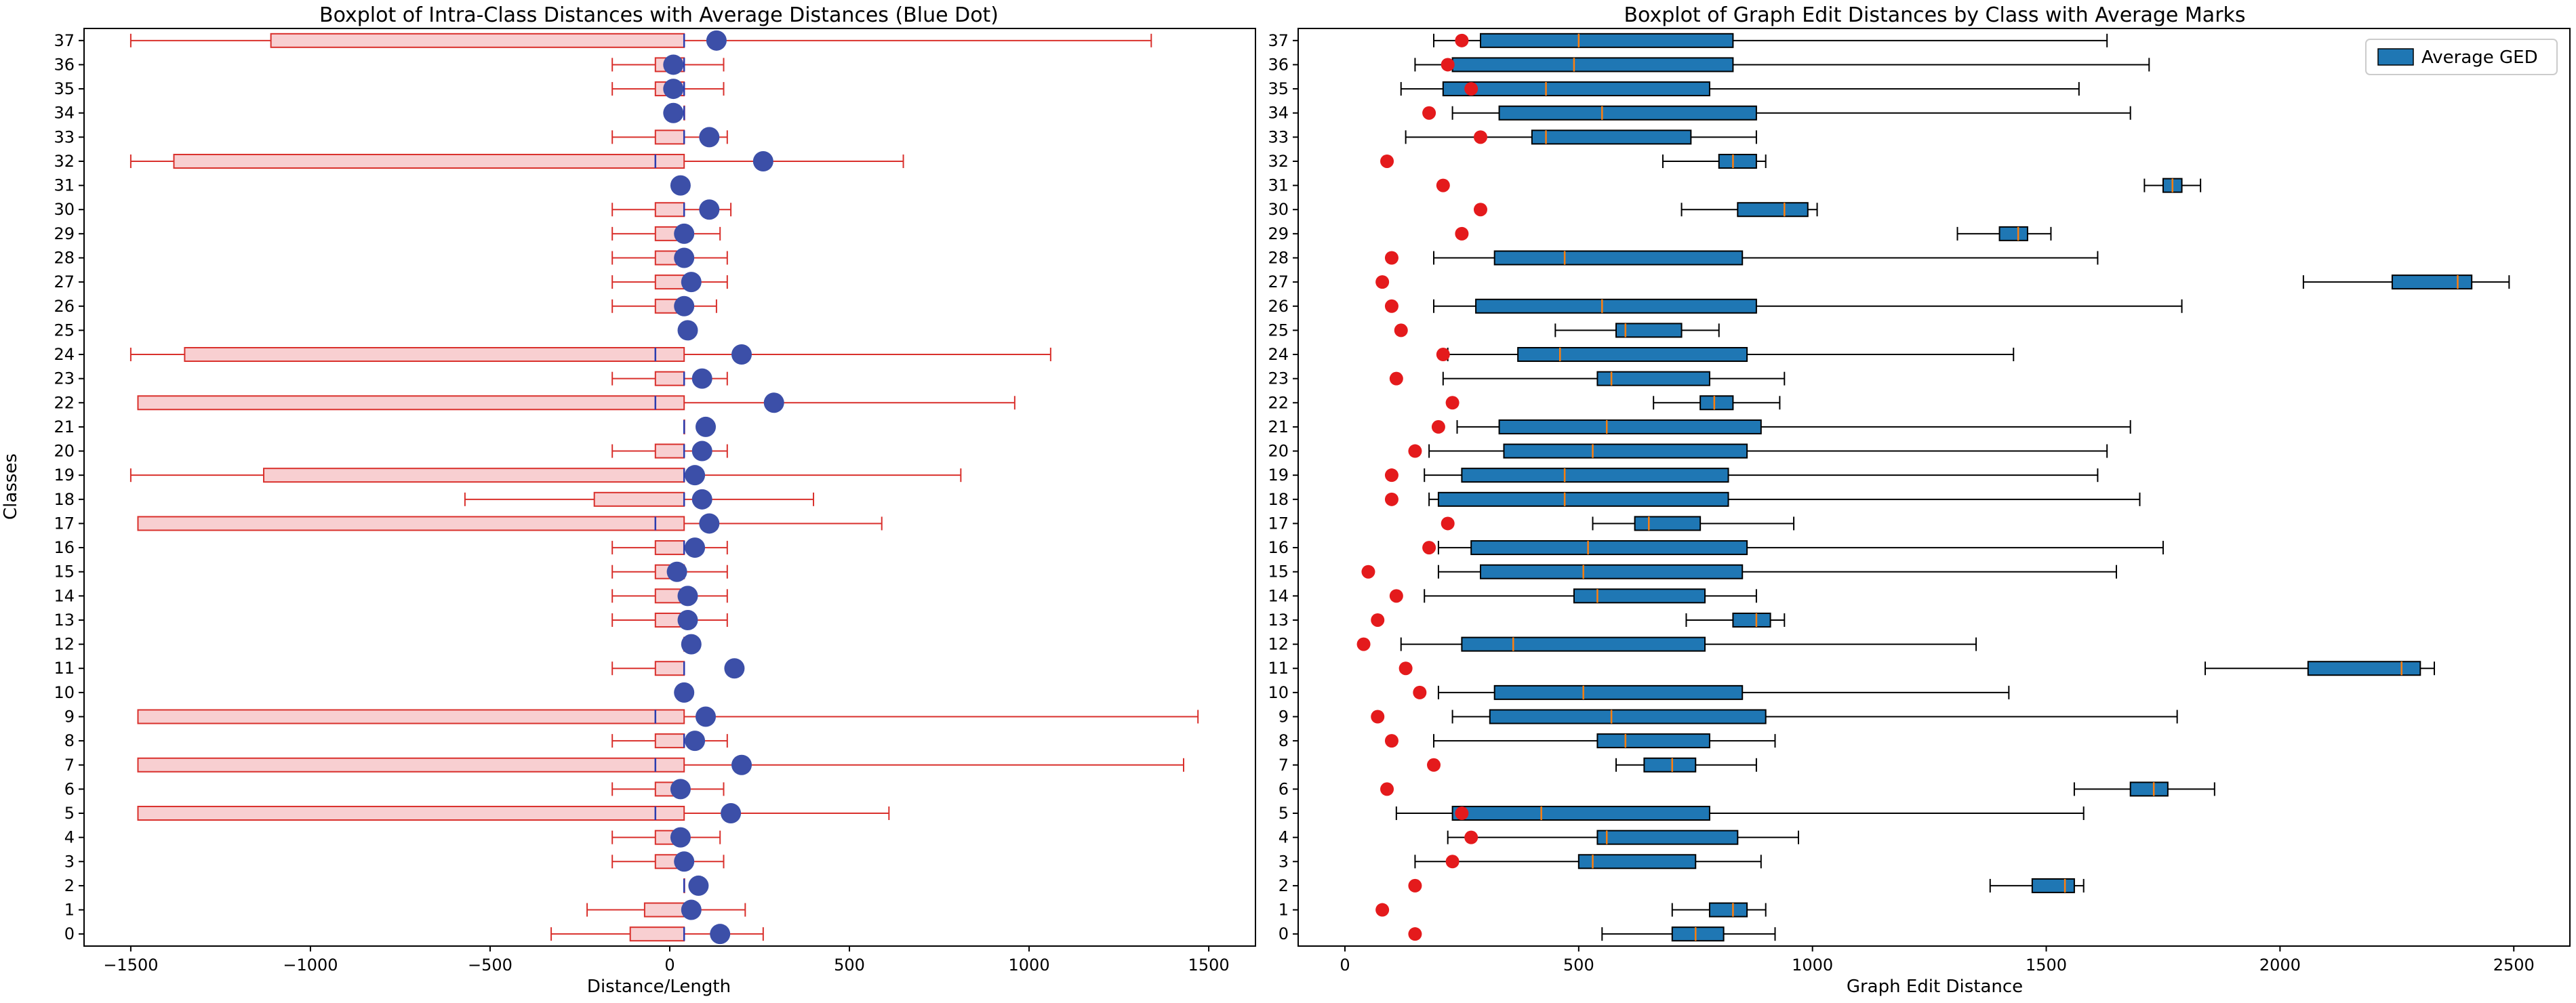 This screenshot has width=2576, height=1003. Describe the element at coordinates (2461, 57) in the screenshot. I see `legend-frame` at that location.